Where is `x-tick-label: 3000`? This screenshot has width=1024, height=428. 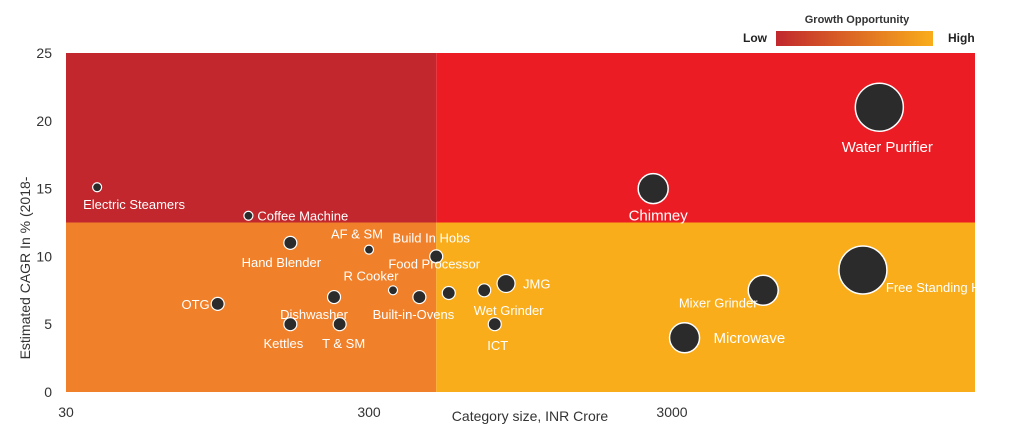
x-tick-label: 3000 is located at coordinates (671, 412).